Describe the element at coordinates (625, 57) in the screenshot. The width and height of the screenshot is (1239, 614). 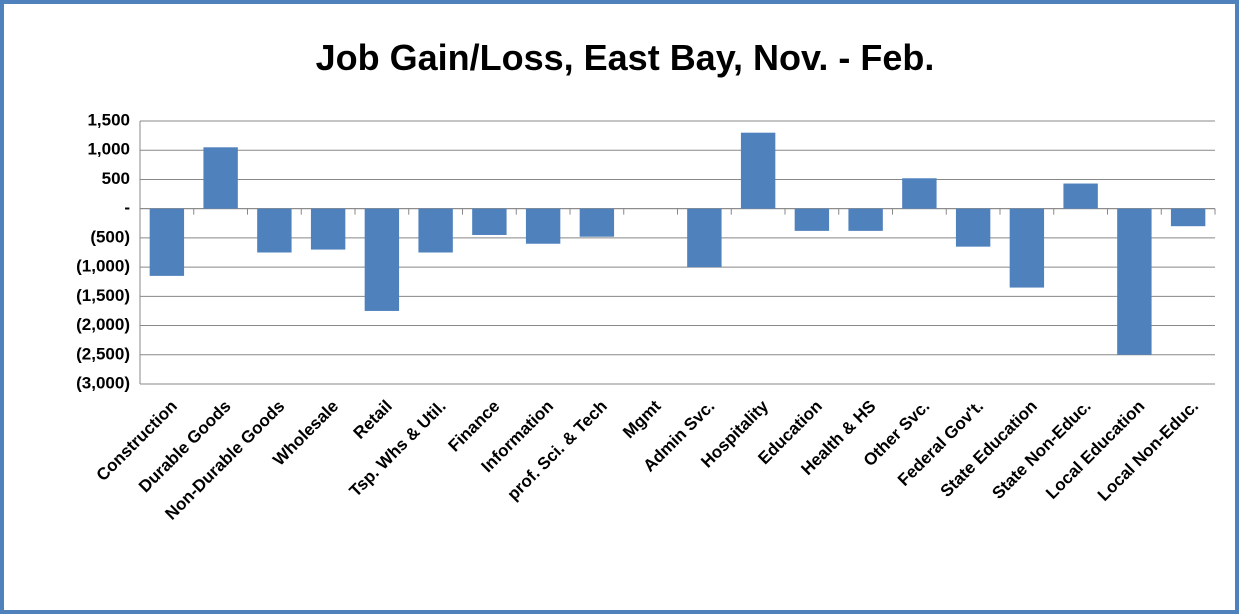
I see `chart-title: Job Gain/Loss, East Bay, Nov. - Feb.` at that location.